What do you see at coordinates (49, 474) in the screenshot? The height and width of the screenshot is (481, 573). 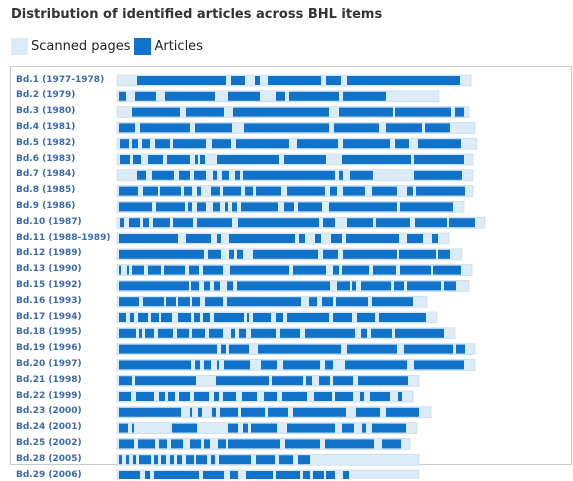 I see `row-label: Bd.29 (2006)` at bounding box center [49, 474].